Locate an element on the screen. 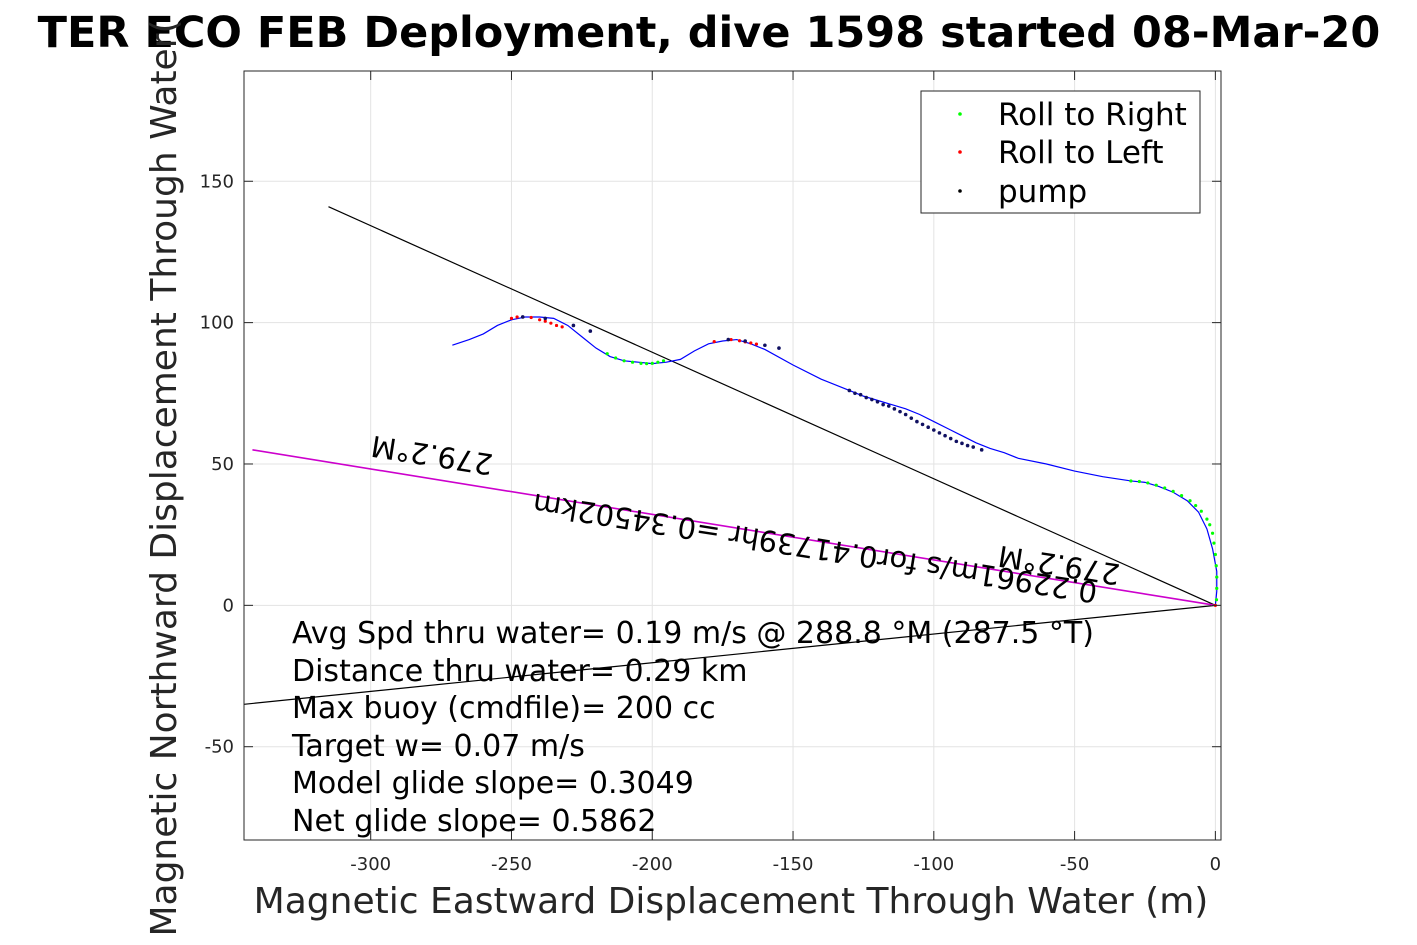 The width and height of the screenshot is (1417, 945). legend-label-roll-left: Roll to Left is located at coordinates (1081, 153).